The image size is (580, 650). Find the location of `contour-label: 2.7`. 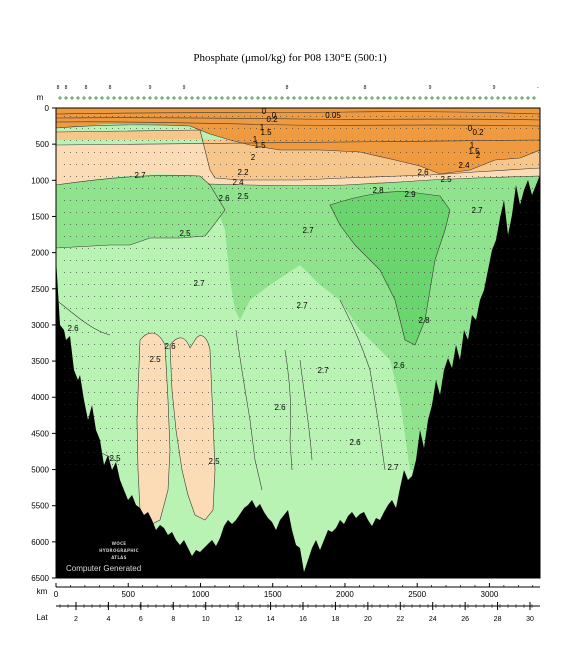

contour-label: 2.7 is located at coordinates (477, 210).